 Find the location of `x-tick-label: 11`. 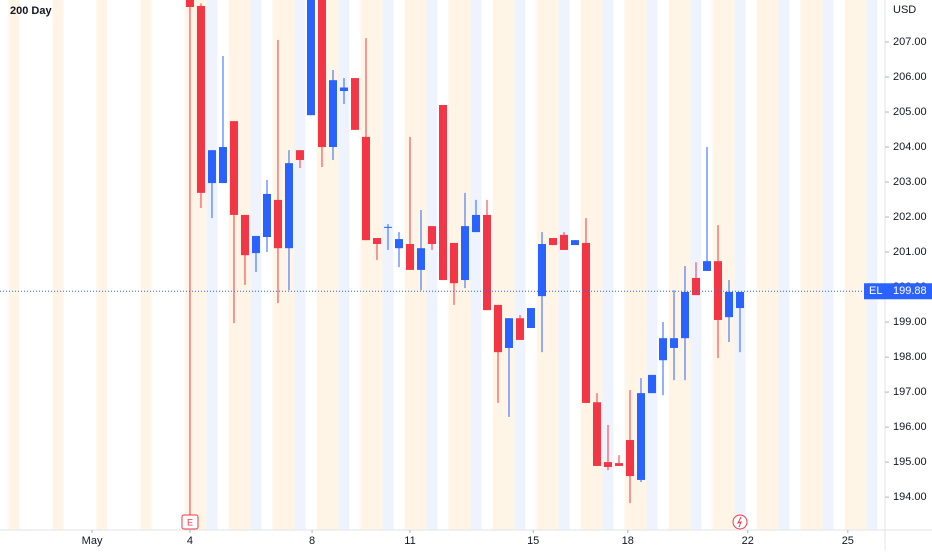

x-tick-label: 11 is located at coordinates (409, 541).